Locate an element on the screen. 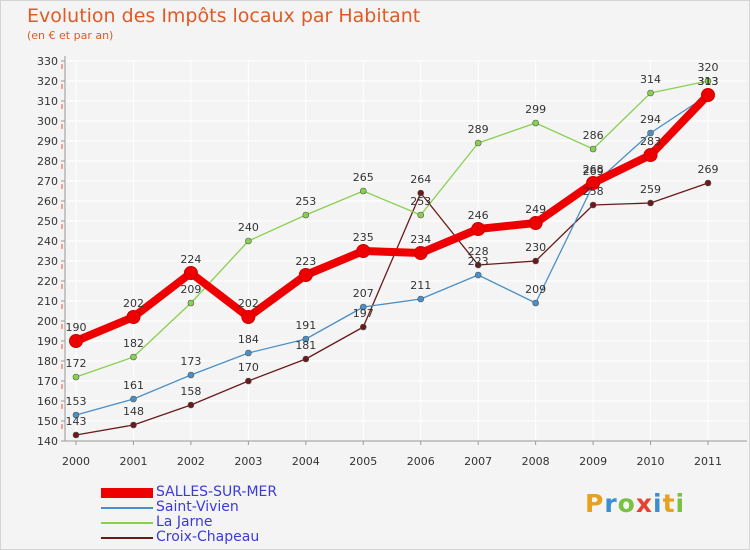 This screenshot has height=550, width=750. proxiti-logo: Proxiti is located at coordinates (635, 503).